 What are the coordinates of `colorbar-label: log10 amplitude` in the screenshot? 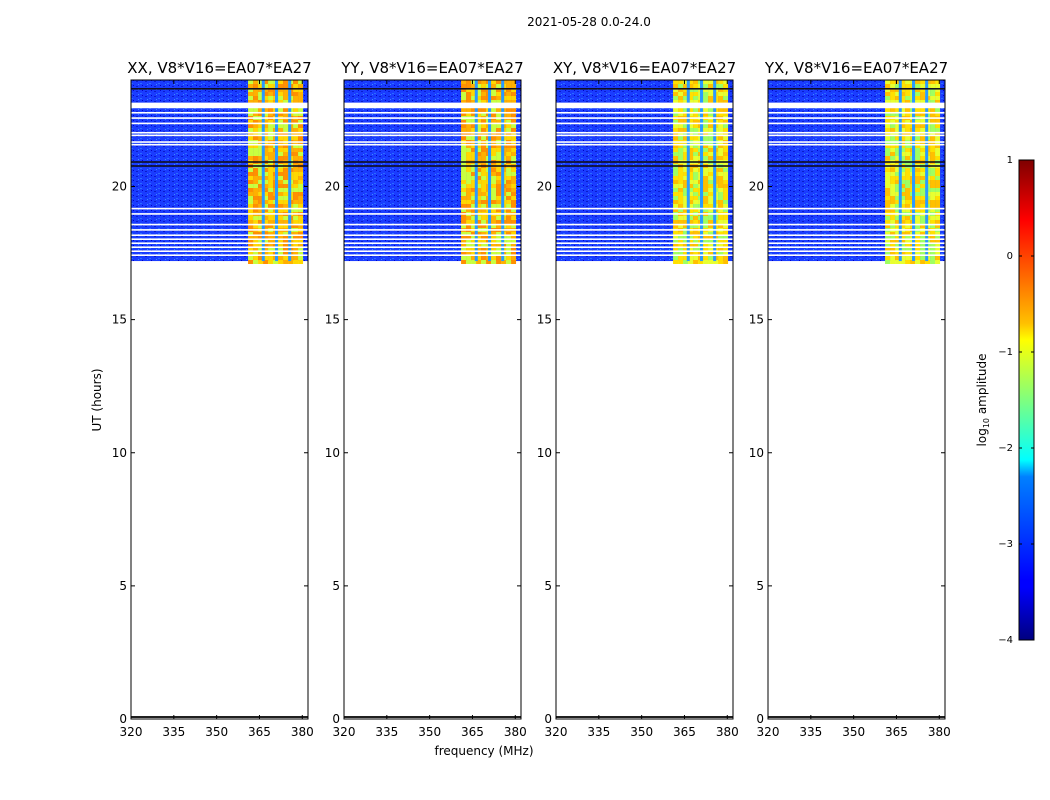 It's located at (983, 400).